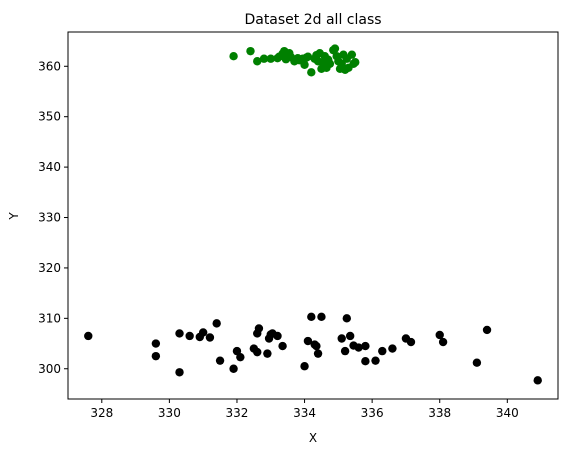  What do you see at coordinates (312, 20) in the screenshot?
I see `chart-title: Dataset 2d all class` at bounding box center [312, 20].